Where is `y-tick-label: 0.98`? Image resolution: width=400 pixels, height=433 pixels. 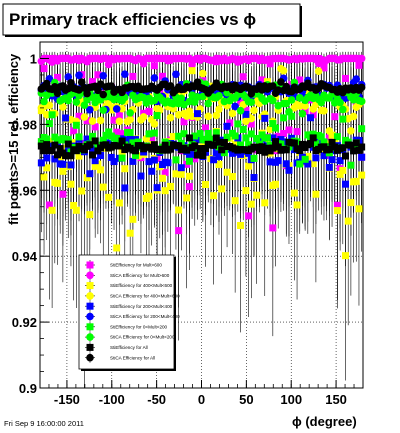 y-tick-label: 0.98 is located at coordinates (24, 124).